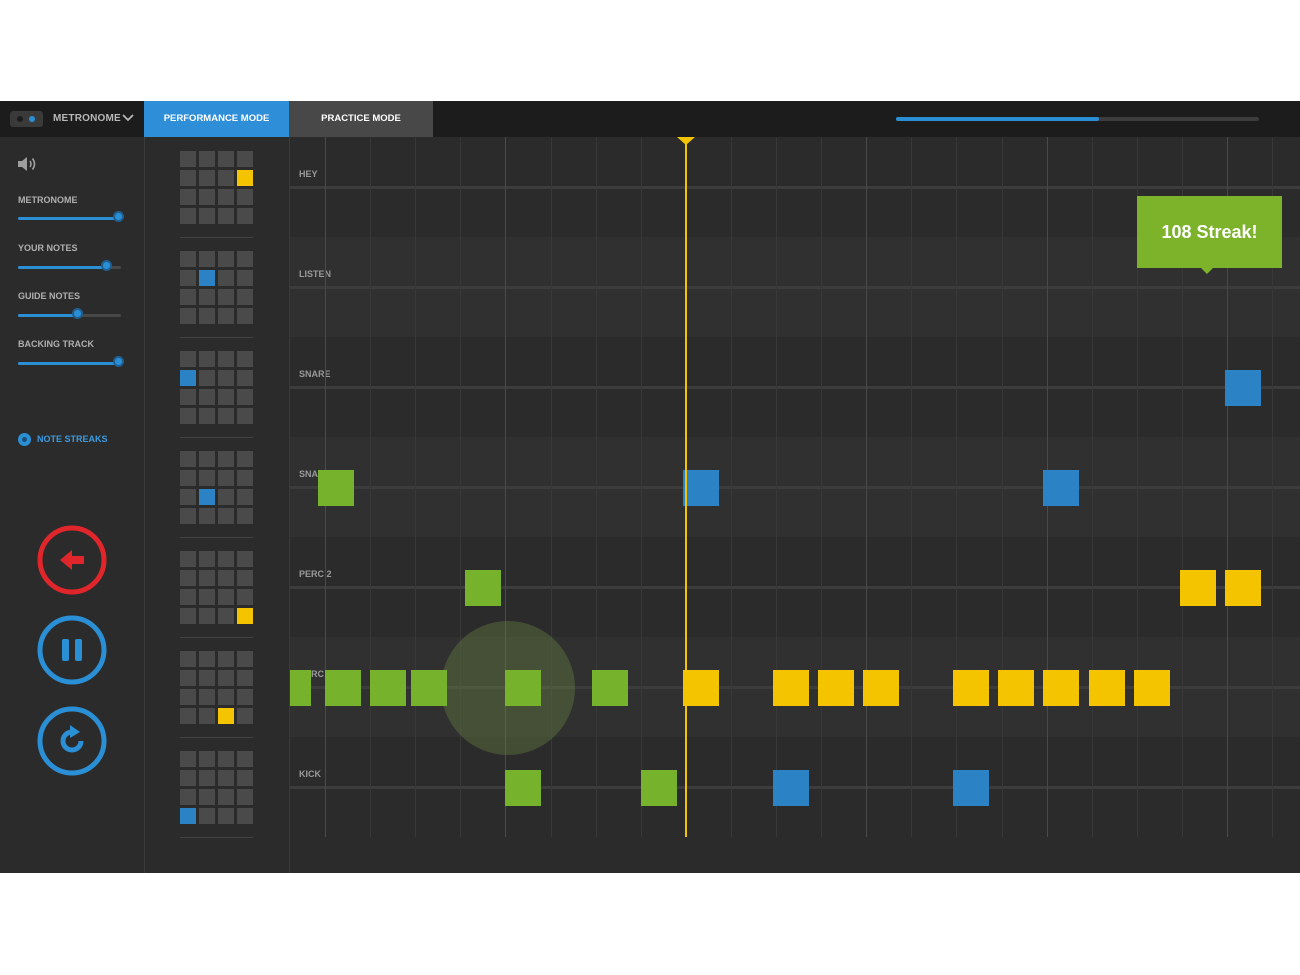 The width and height of the screenshot is (1300, 975). What do you see at coordinates (128, 118) in the screenshot?
I see `chevron-down-icon` at bounding box center [128, 118].